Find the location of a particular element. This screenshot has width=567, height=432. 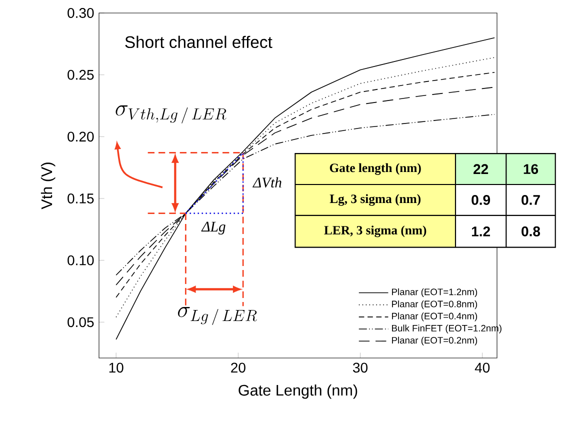

x-tick-label: 20 is located at coordinates (238, 367).